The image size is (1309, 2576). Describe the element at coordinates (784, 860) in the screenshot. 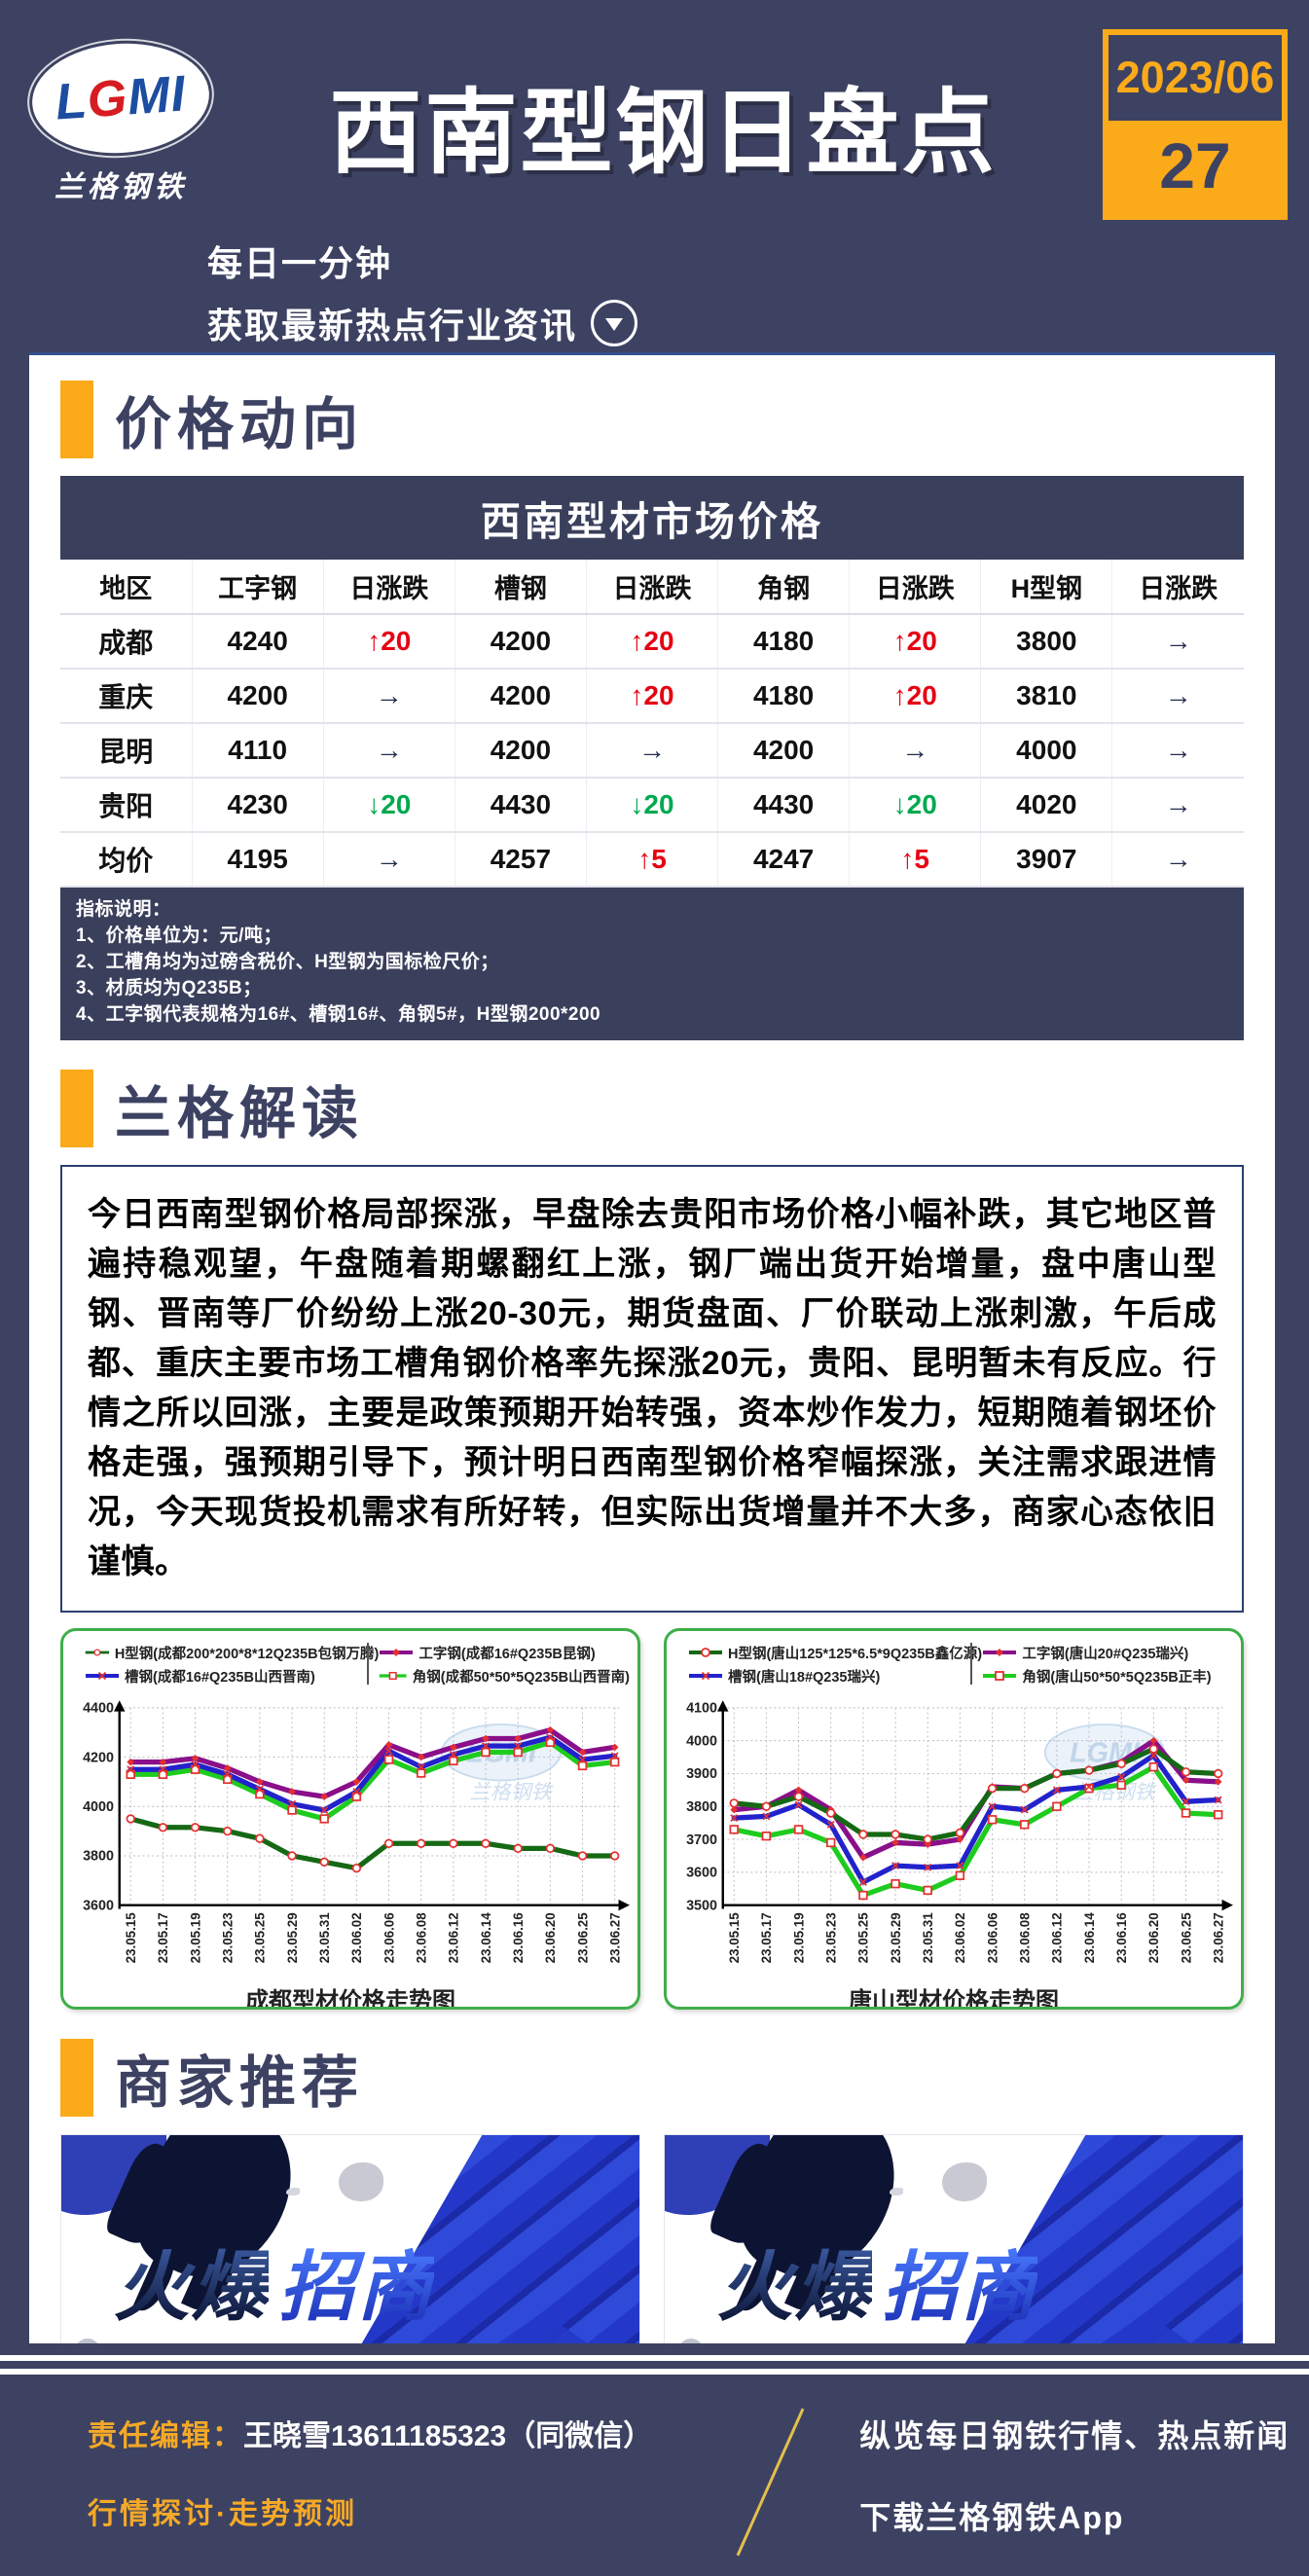

I see `price-cell: 4247` at that location.